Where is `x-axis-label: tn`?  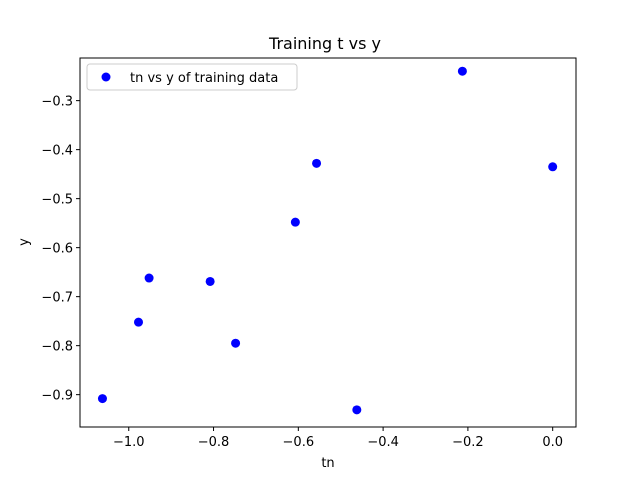
x-axis-label: tn is located at coordinates (327, 463).